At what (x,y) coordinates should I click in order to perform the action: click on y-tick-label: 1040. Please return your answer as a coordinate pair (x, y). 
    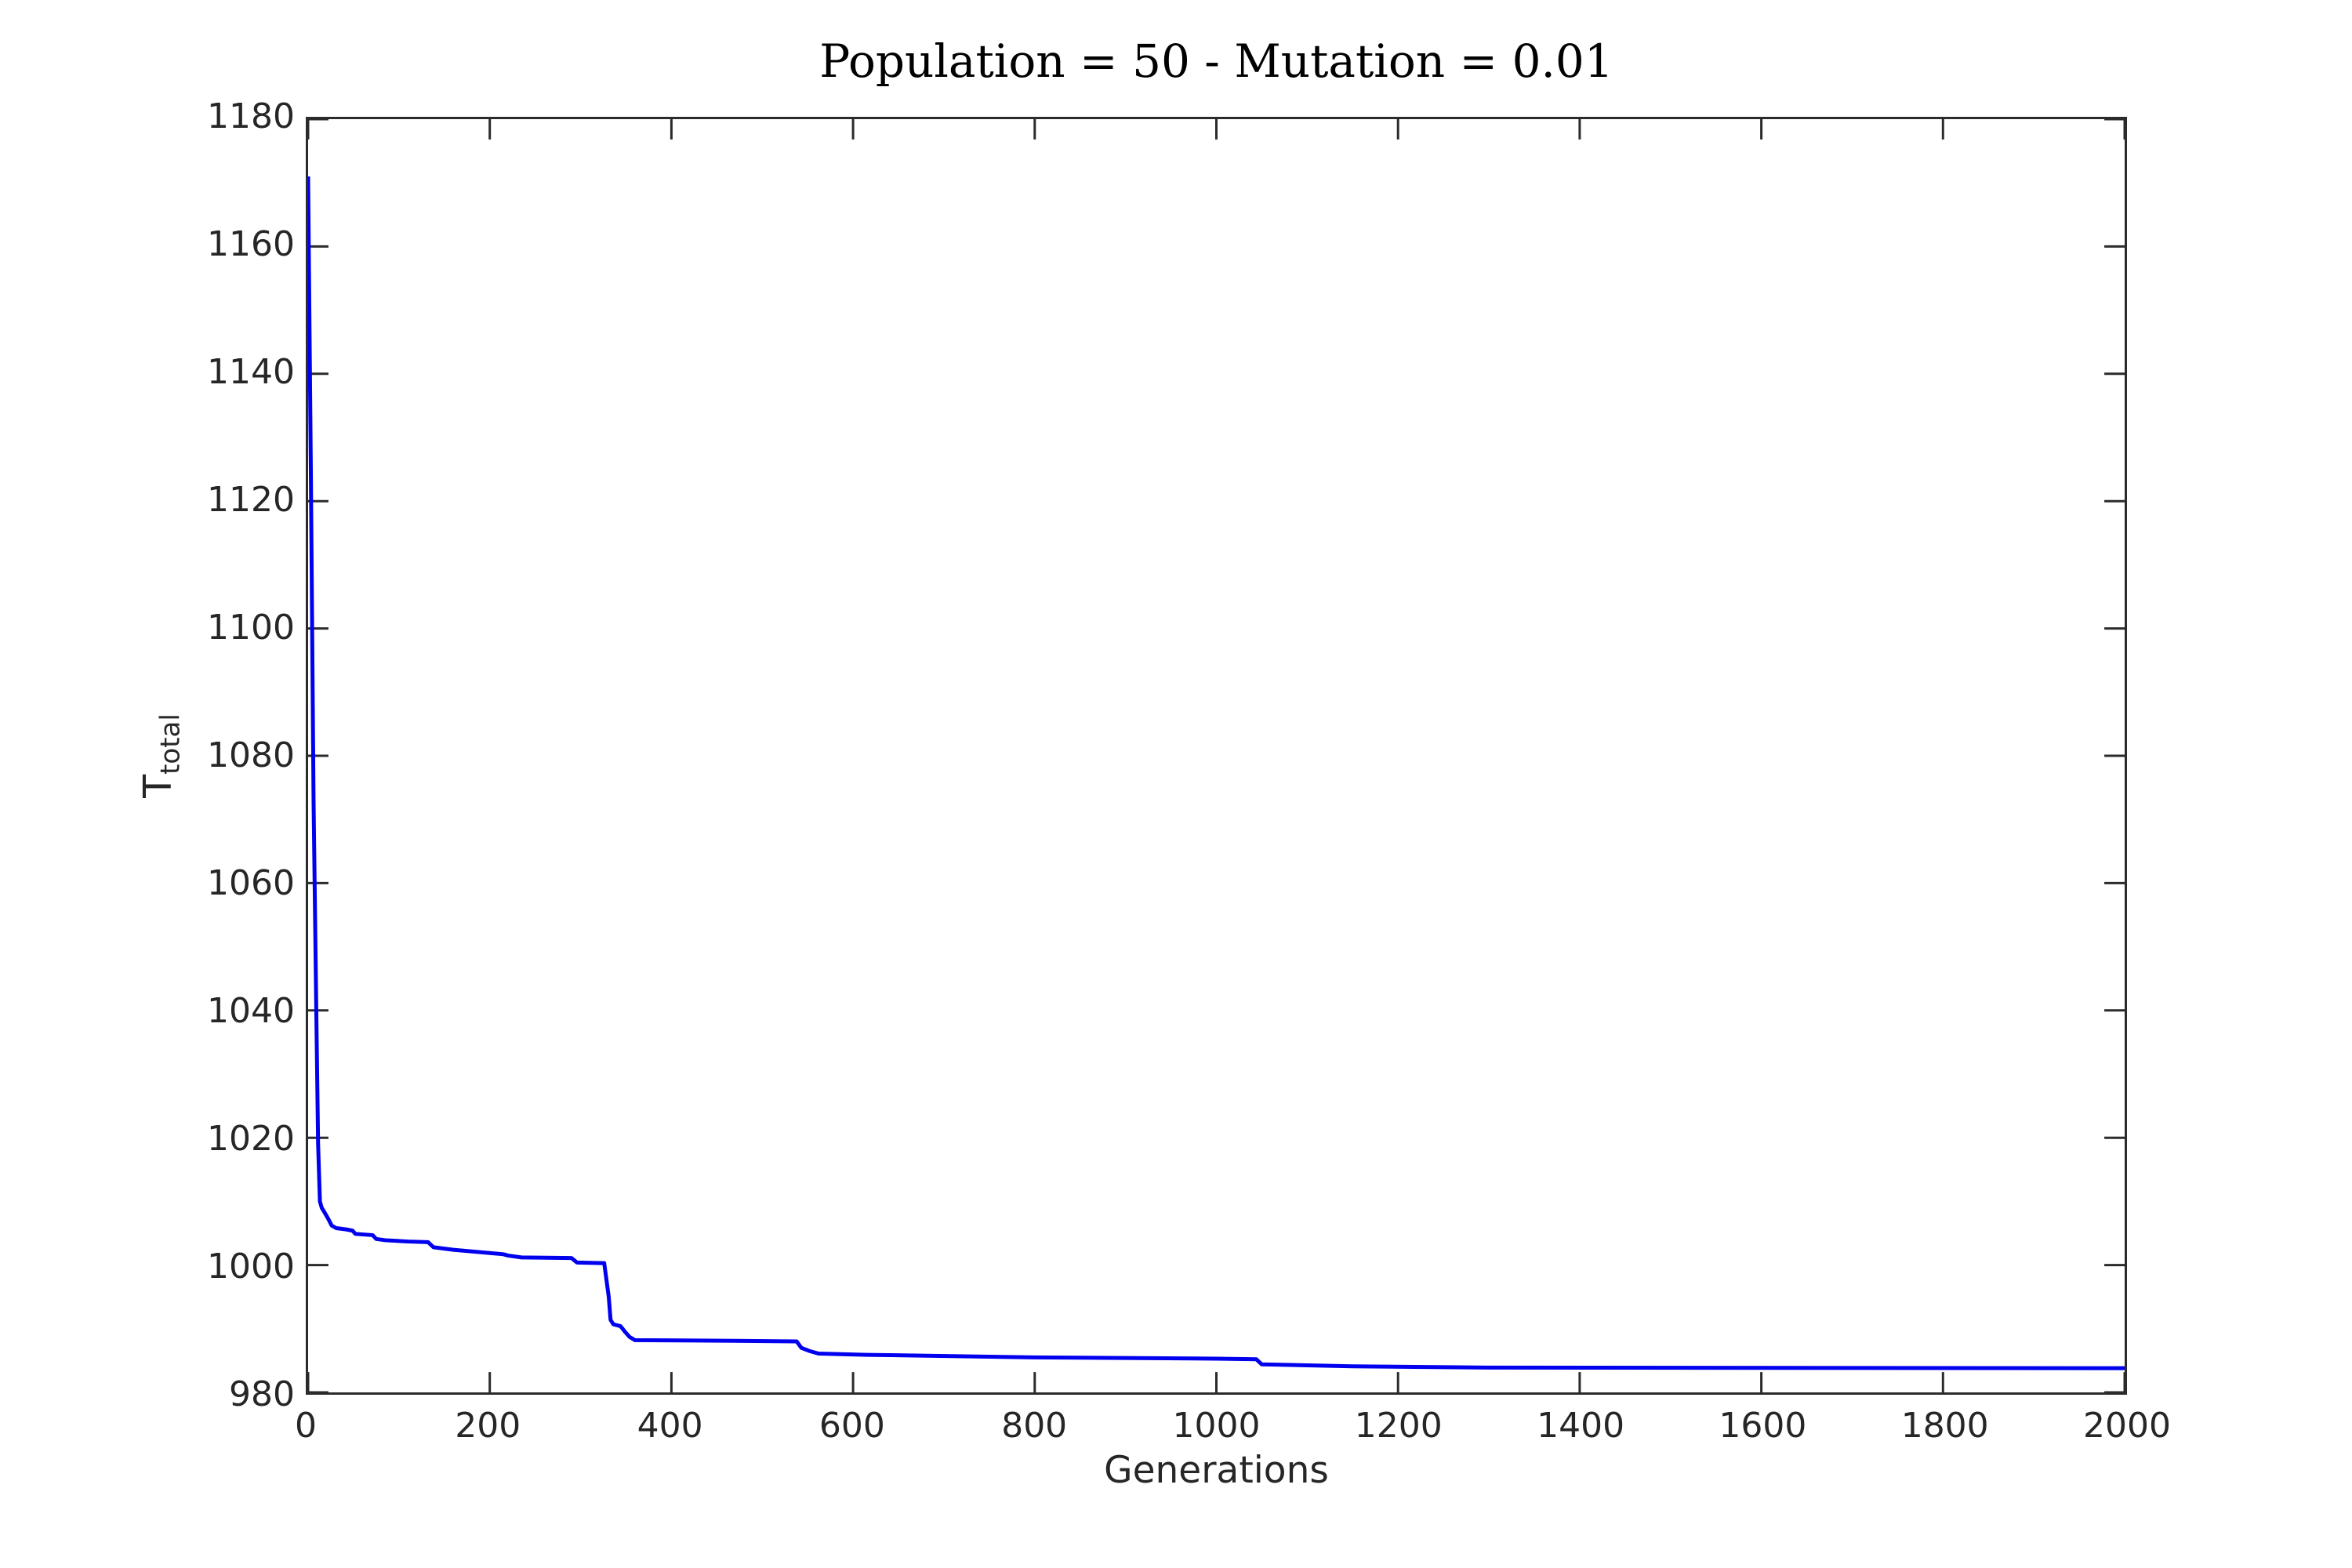
    Looking at the image, I should click on (251, 1011).